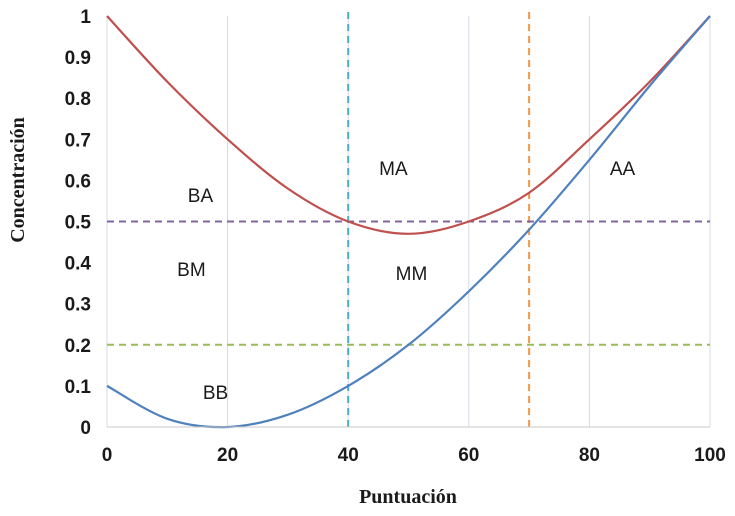  I want to click on y-tick-label: 0.1, so click(78, 387).